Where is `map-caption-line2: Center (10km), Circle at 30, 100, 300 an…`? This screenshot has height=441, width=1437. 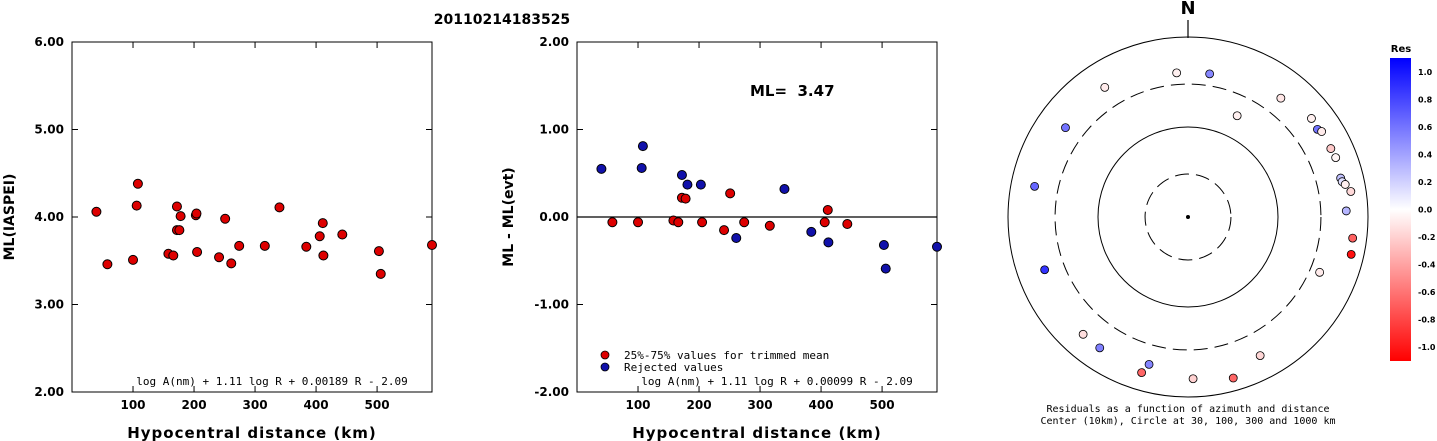 map-caption-line2: Center (10km), Circle at 30, 100, 300 an… is located at coordinates (1187, 421).